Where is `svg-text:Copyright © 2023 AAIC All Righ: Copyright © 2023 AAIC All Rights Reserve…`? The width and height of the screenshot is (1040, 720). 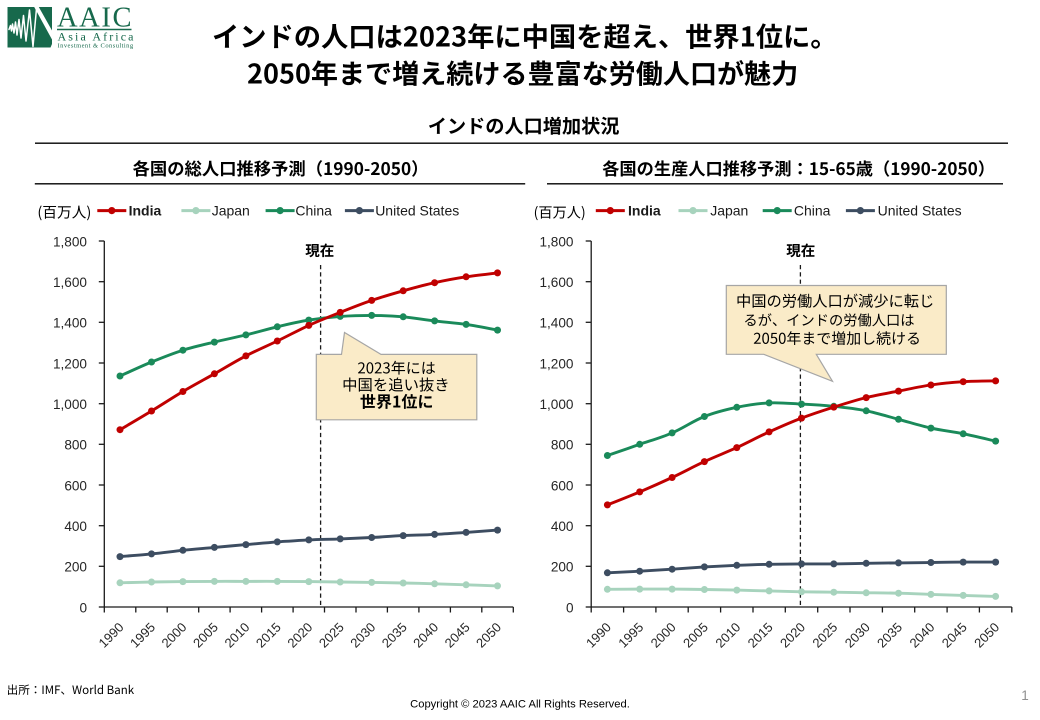 svg-text:Copyright © 2023 AAIC All Righ: Copyright © 2023 AAIC All Rights Reserve… is located at coordinates (520, 705).